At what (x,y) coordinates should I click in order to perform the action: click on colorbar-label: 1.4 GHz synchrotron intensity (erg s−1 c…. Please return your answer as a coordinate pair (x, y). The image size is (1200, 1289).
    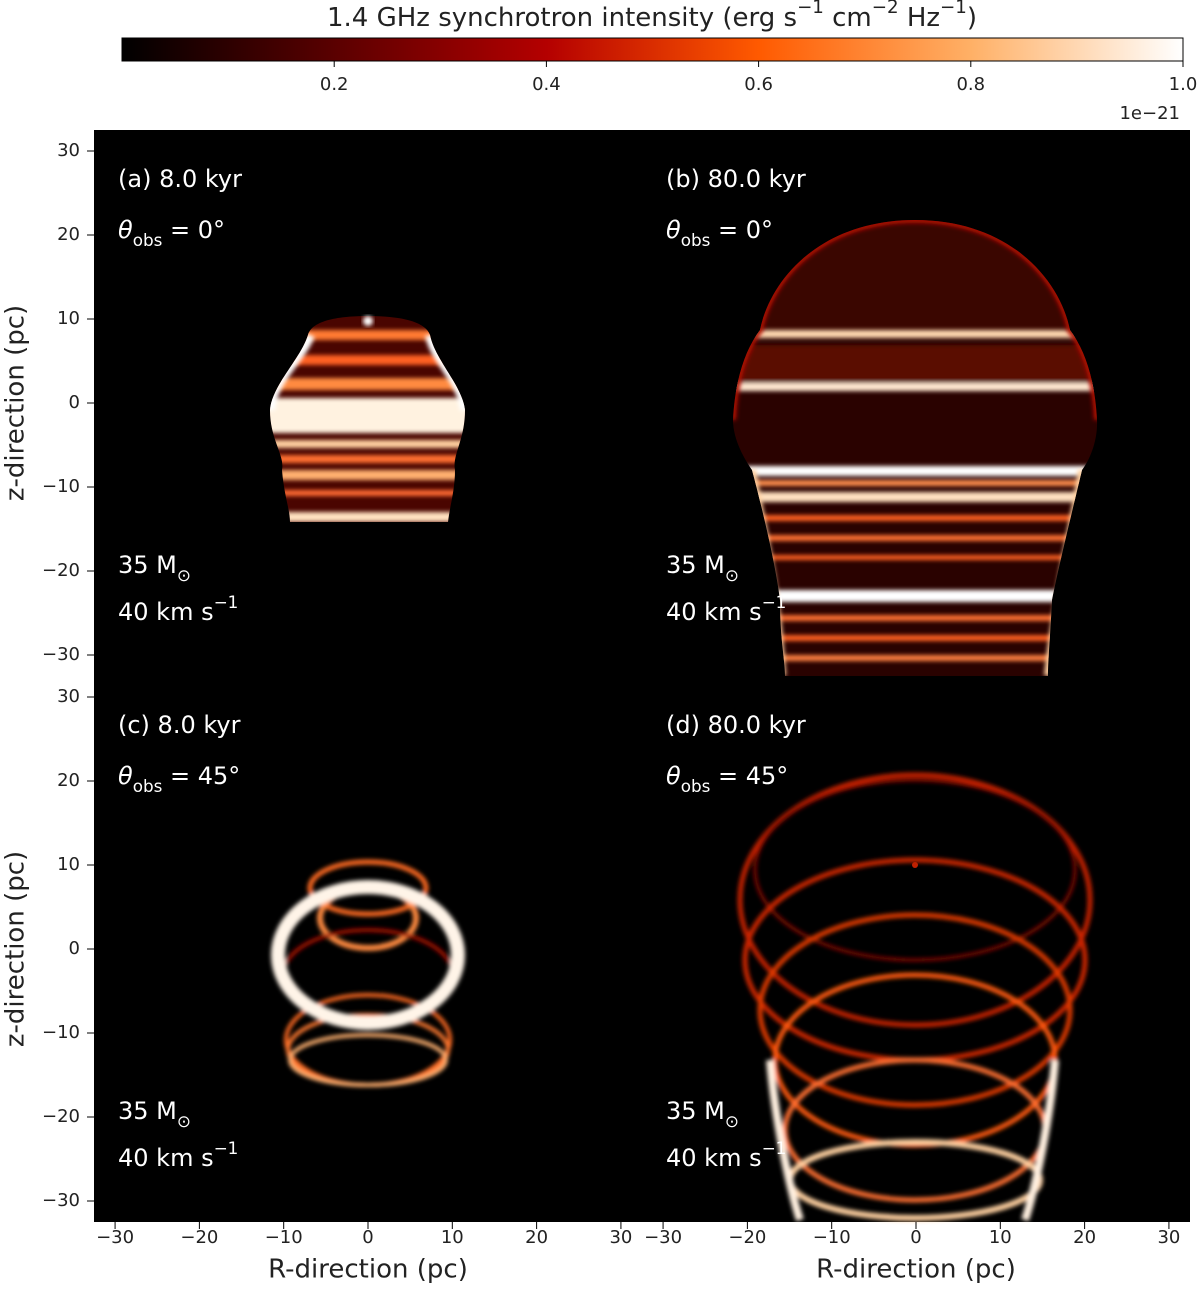
    Looking at the image, I should click on (652, 16).